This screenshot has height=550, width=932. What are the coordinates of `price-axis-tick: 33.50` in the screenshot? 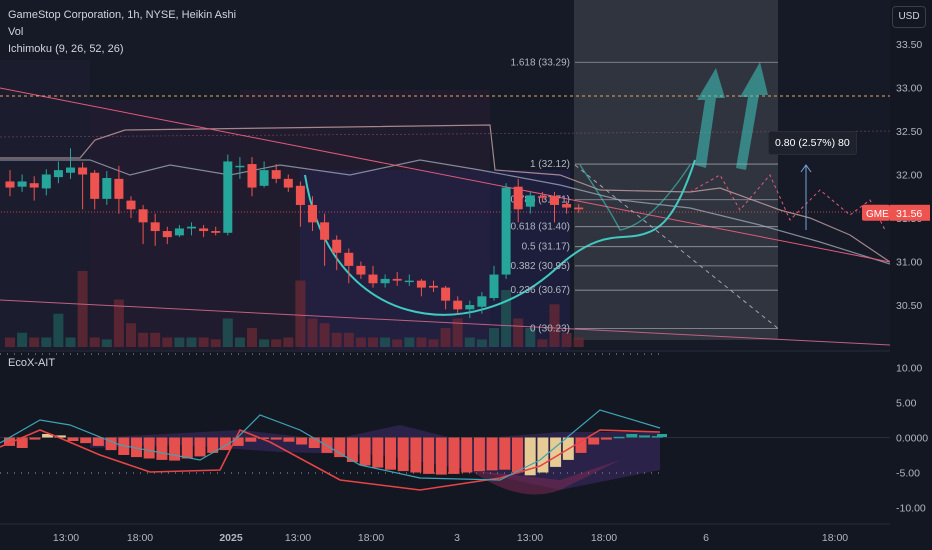 It's located at (909, 45).